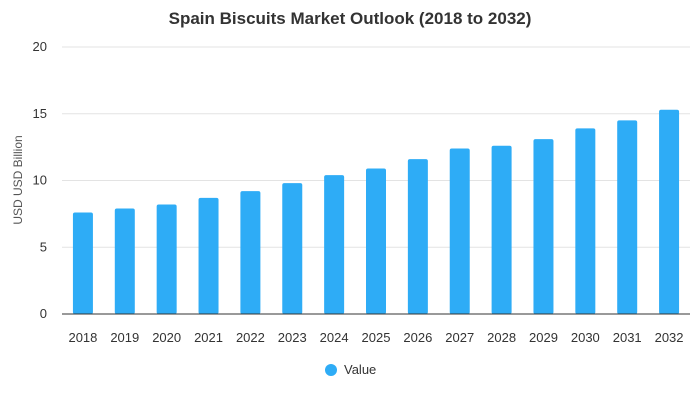 This screenshot has height=405, width=700. What do you see at coordinates (459, 337) in the screenshot?
I see `x-tick-label: 2027` at bounding box center [459, 337].